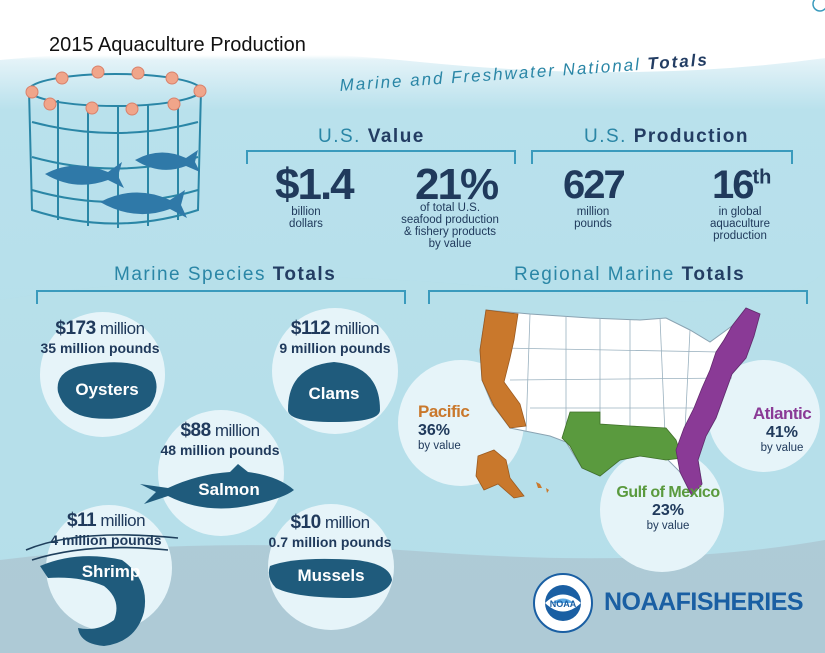 Image resolution: width=825 pixels, height=653 pixels. Describe the element at coordinates (315, 184) in the screenshot. I see `value-stat-number: $1.4` at that location.